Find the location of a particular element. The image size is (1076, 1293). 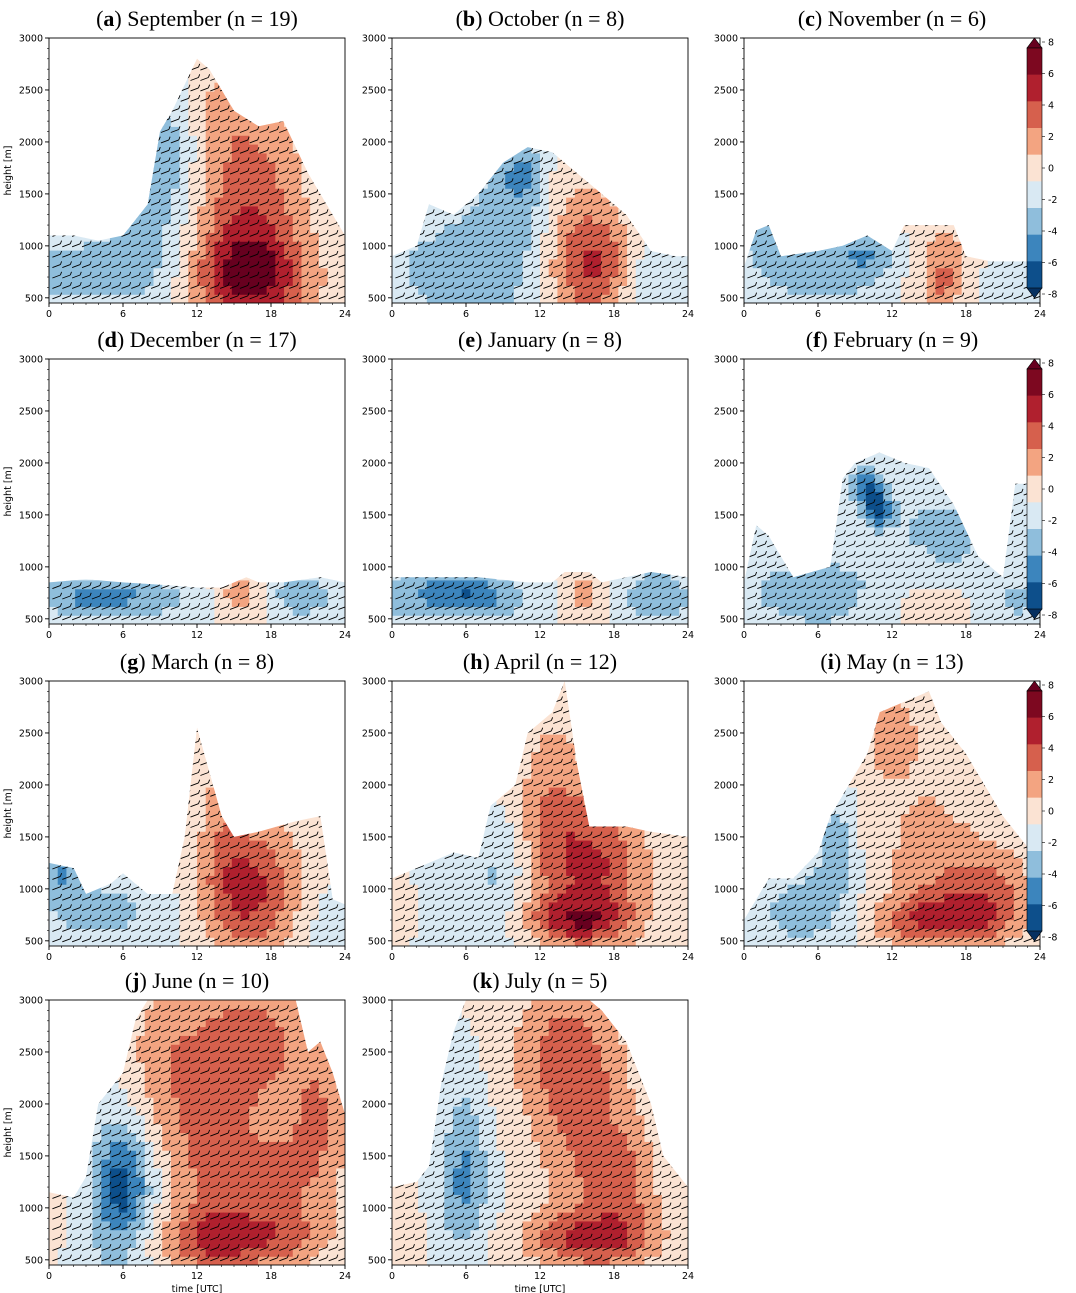

colorbar-3: 8 6 4 2 0 -2 -4 -6 -8 is located at coordinates (1041, 812).